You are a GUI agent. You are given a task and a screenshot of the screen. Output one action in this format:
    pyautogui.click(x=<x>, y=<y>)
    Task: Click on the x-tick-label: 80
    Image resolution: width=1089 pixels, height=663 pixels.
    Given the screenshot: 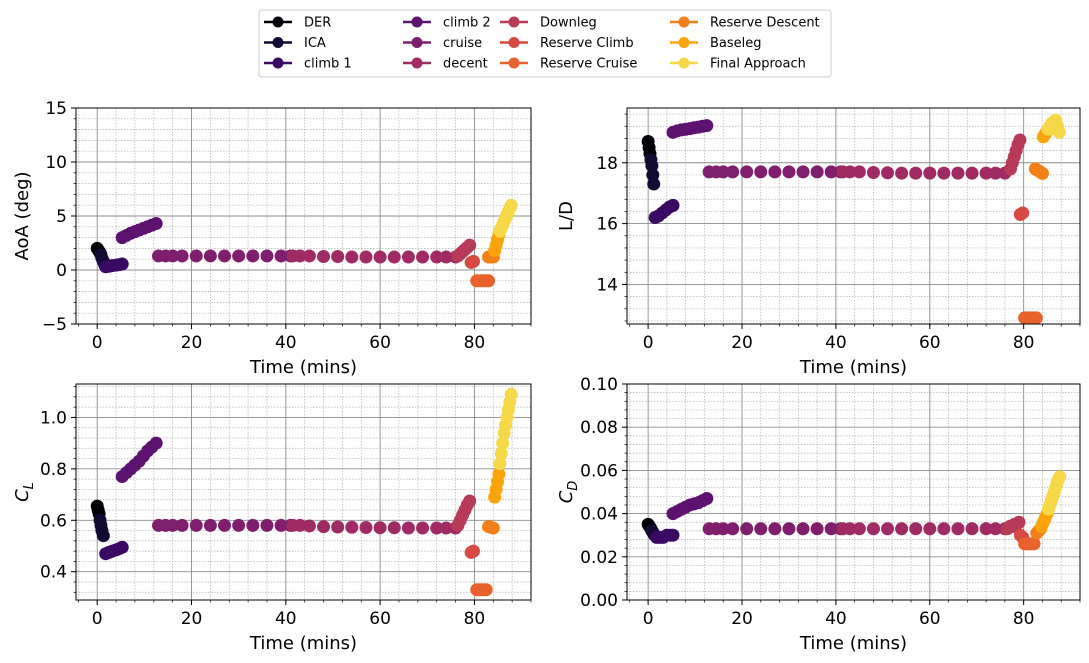 What is the action you would take?
    pyautogui.click(x=1024, y=343)
    